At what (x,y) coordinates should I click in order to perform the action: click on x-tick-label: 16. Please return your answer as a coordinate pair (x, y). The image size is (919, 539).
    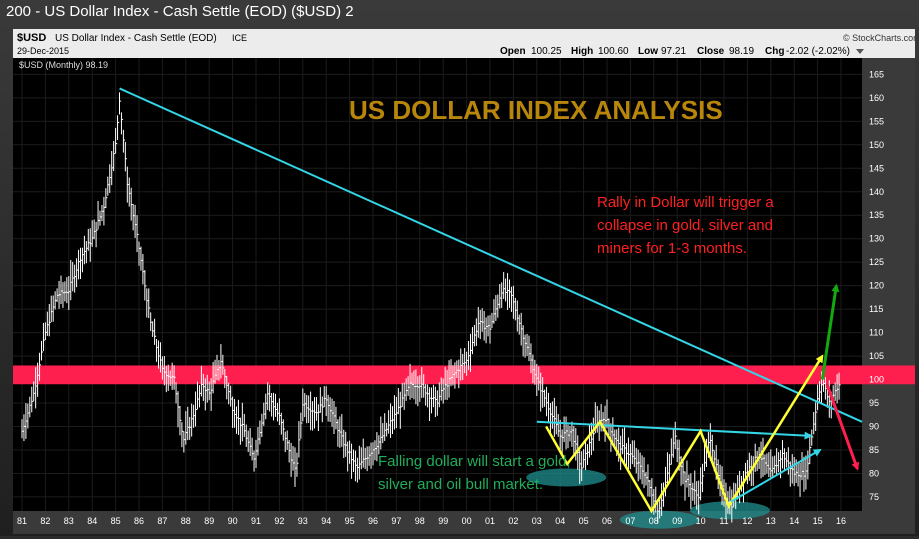
    Looking at the image, I should click on (841, 521).